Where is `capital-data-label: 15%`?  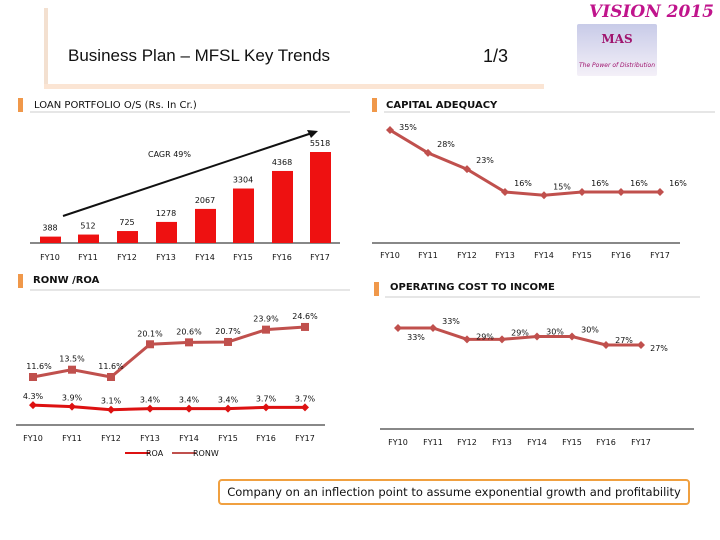 capital-data-label: 15% is located at coordinates (562, 186).